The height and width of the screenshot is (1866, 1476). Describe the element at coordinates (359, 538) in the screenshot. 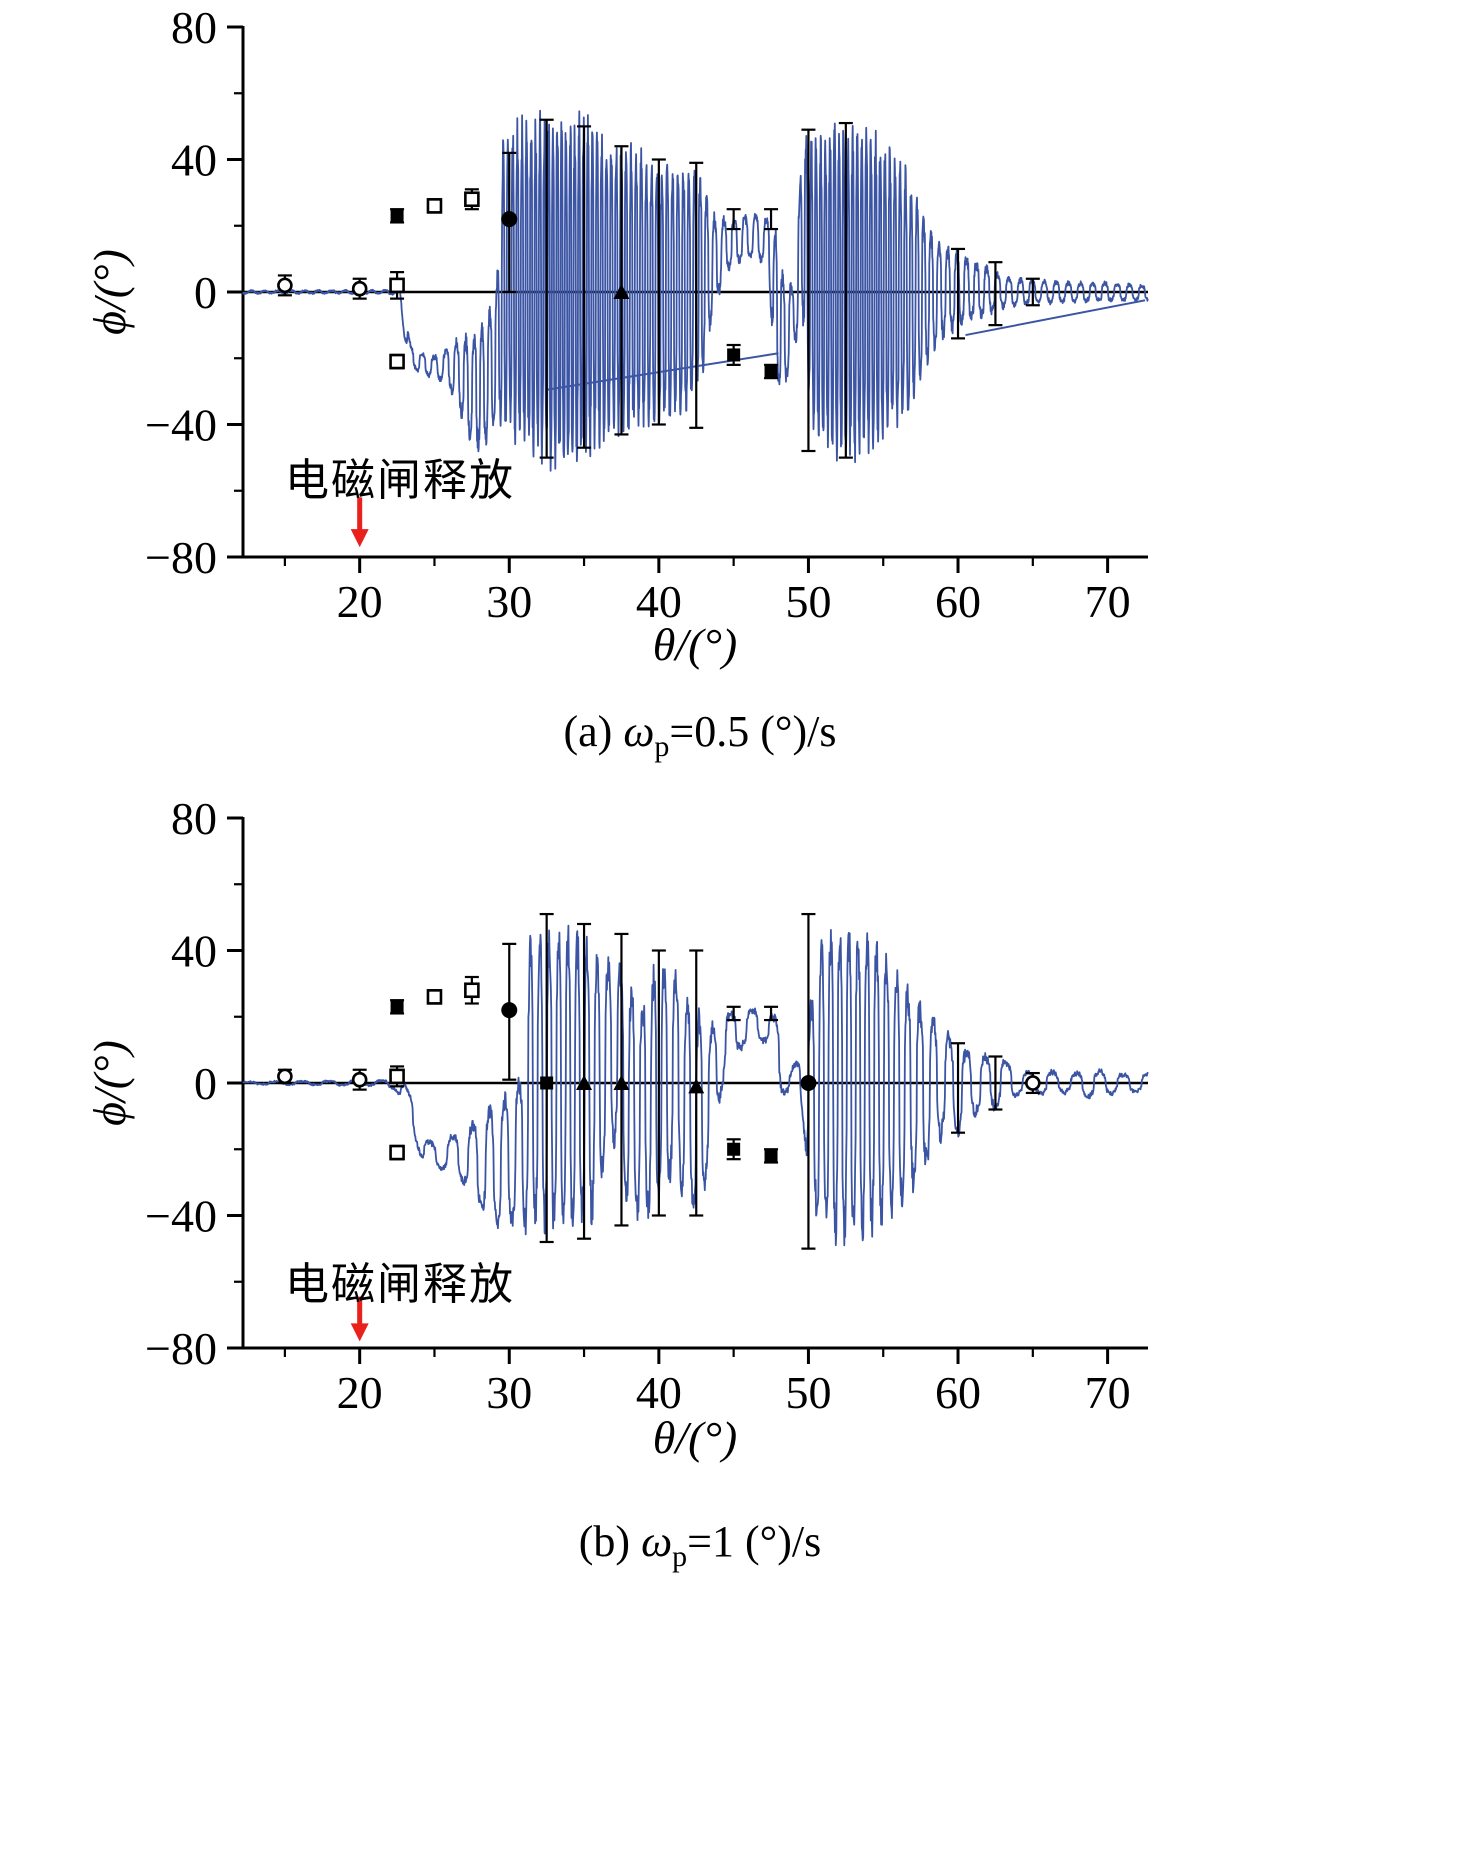

I see `release-arrow-head-a` at that location.